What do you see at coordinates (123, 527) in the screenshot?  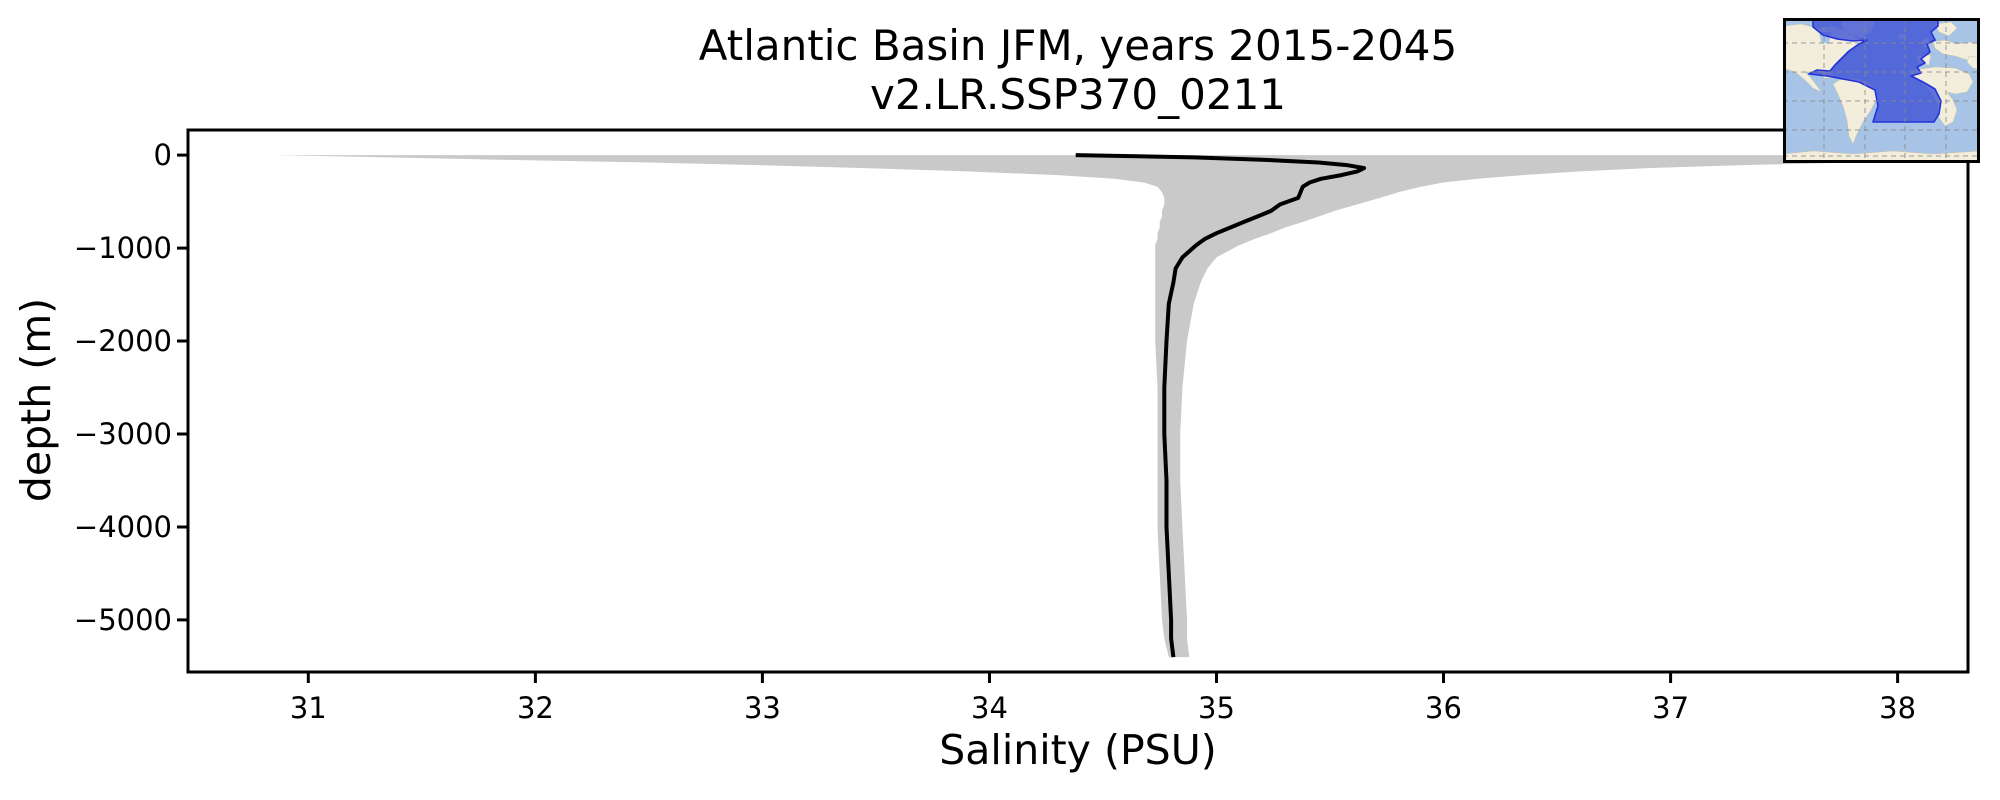 I see `y-tick-label: −4000` at bounding box center [123, 527].